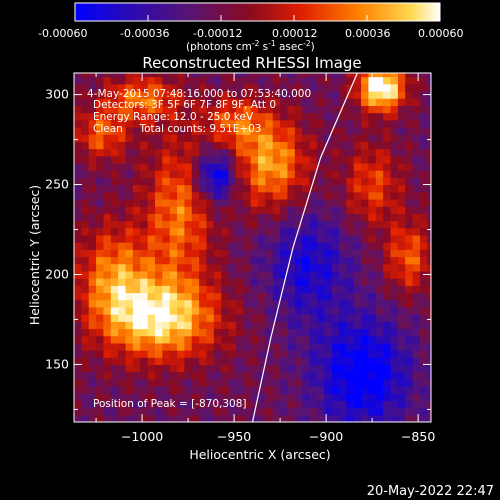  I want to click on x-tick-label: −850, so click(418, 436).